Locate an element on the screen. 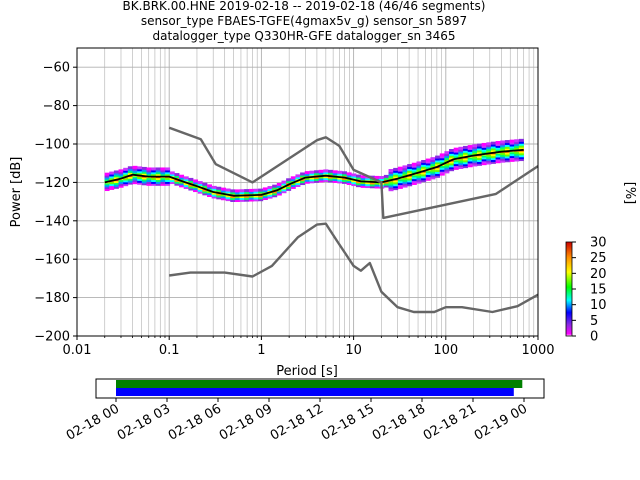  y-tick-label: −200 is located at coordinates (52, 337).